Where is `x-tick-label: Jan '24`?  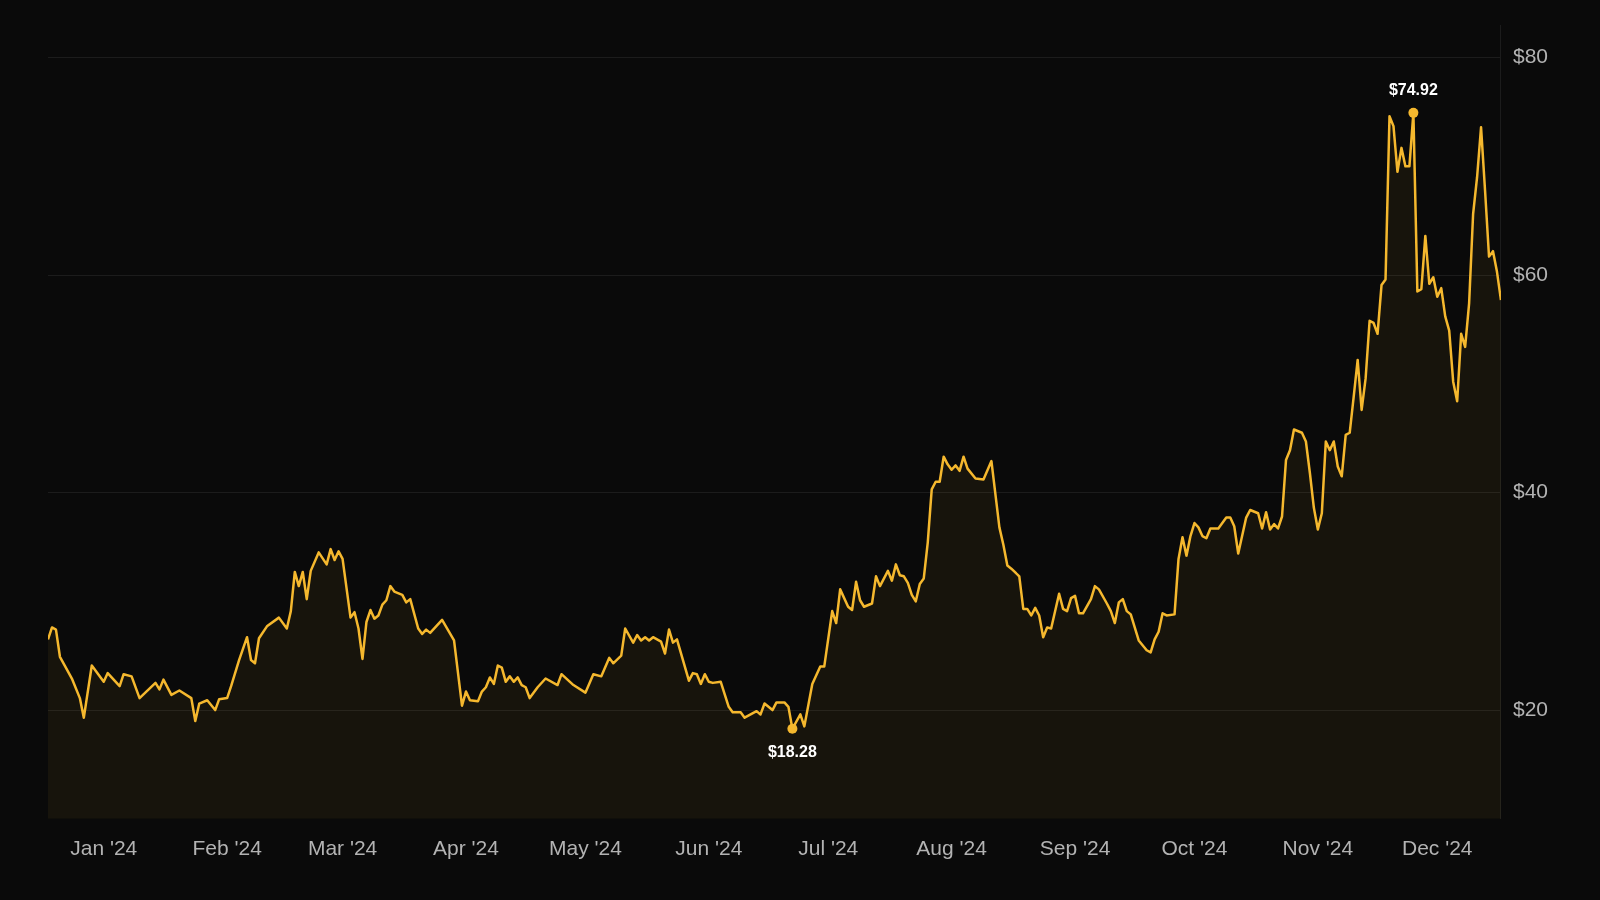 x-tick-label: Jan '24 is located at coordinates (104, 848).